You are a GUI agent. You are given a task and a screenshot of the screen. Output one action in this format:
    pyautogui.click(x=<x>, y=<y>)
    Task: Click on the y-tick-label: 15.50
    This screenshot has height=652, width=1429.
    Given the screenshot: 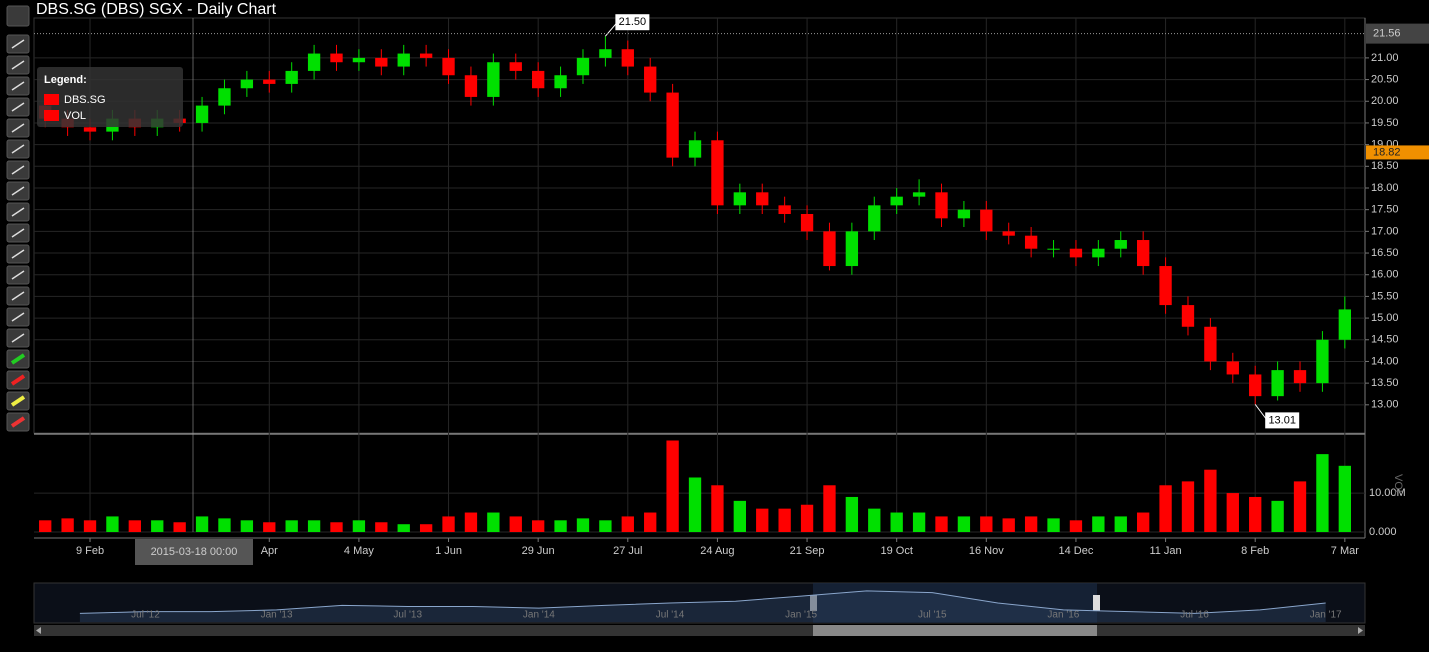 What is the action you would take?
    pyautogui.click(x=1385, y=296)
    